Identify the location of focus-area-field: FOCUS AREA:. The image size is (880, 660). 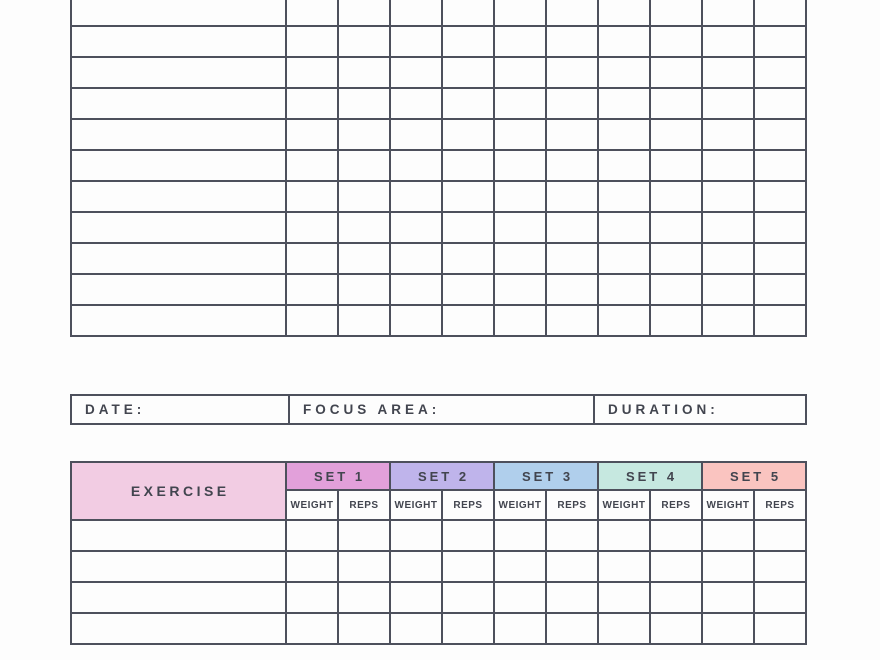
(441, 409).